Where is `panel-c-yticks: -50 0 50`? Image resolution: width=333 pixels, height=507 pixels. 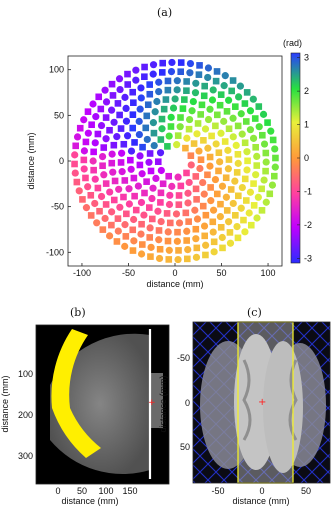
panel-c-yticks: -50 0 50 is located at coordinates (183, 402).